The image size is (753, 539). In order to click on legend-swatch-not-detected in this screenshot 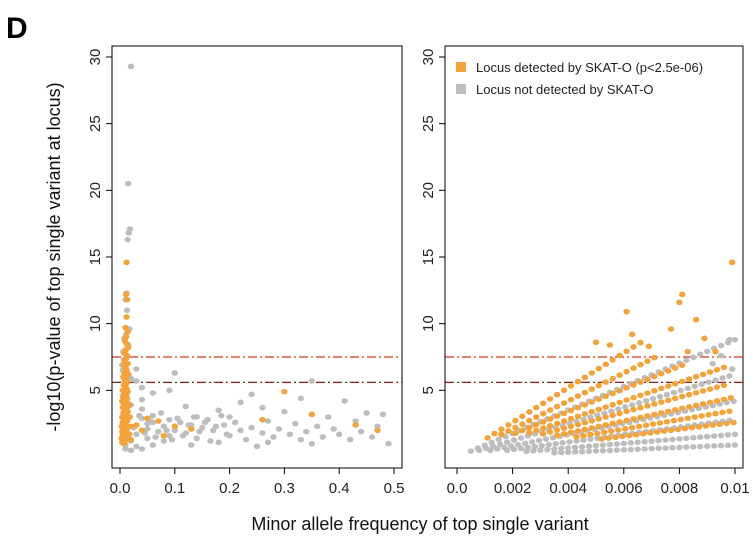, I will do `click(461, 89)`.